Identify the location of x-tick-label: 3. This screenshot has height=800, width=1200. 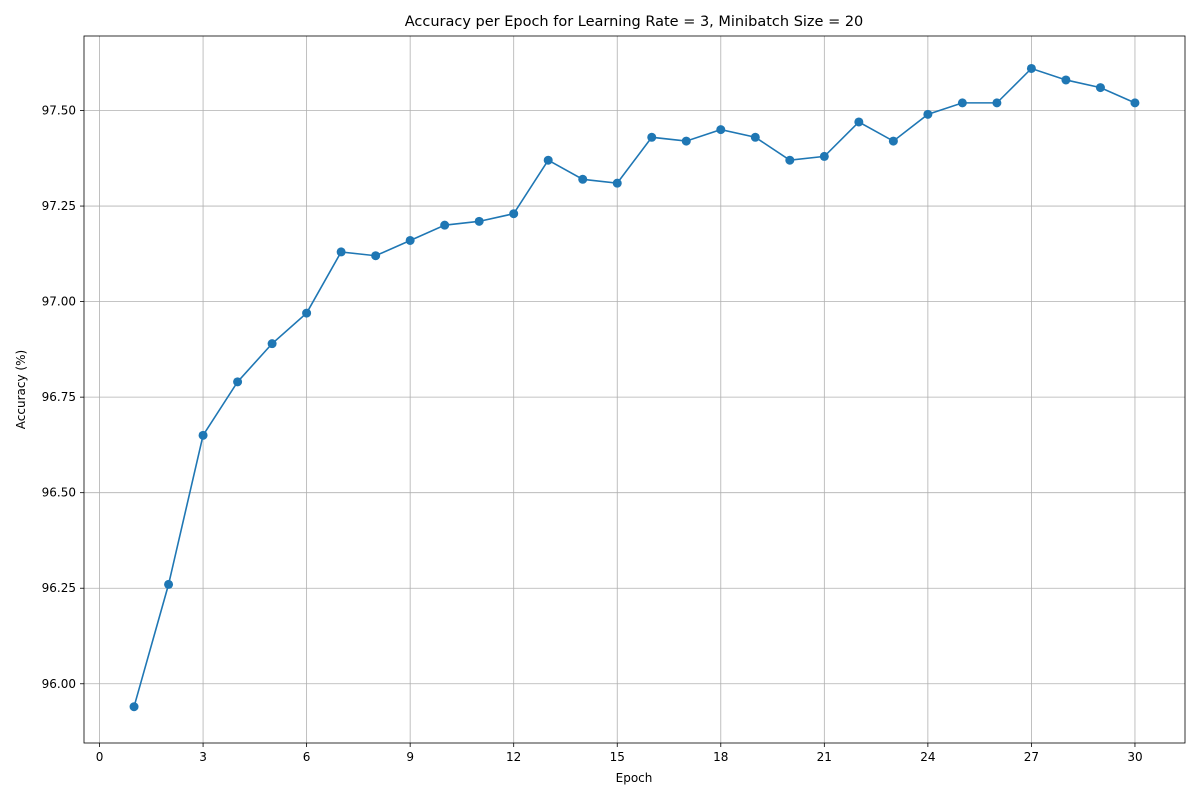
(203, 757).